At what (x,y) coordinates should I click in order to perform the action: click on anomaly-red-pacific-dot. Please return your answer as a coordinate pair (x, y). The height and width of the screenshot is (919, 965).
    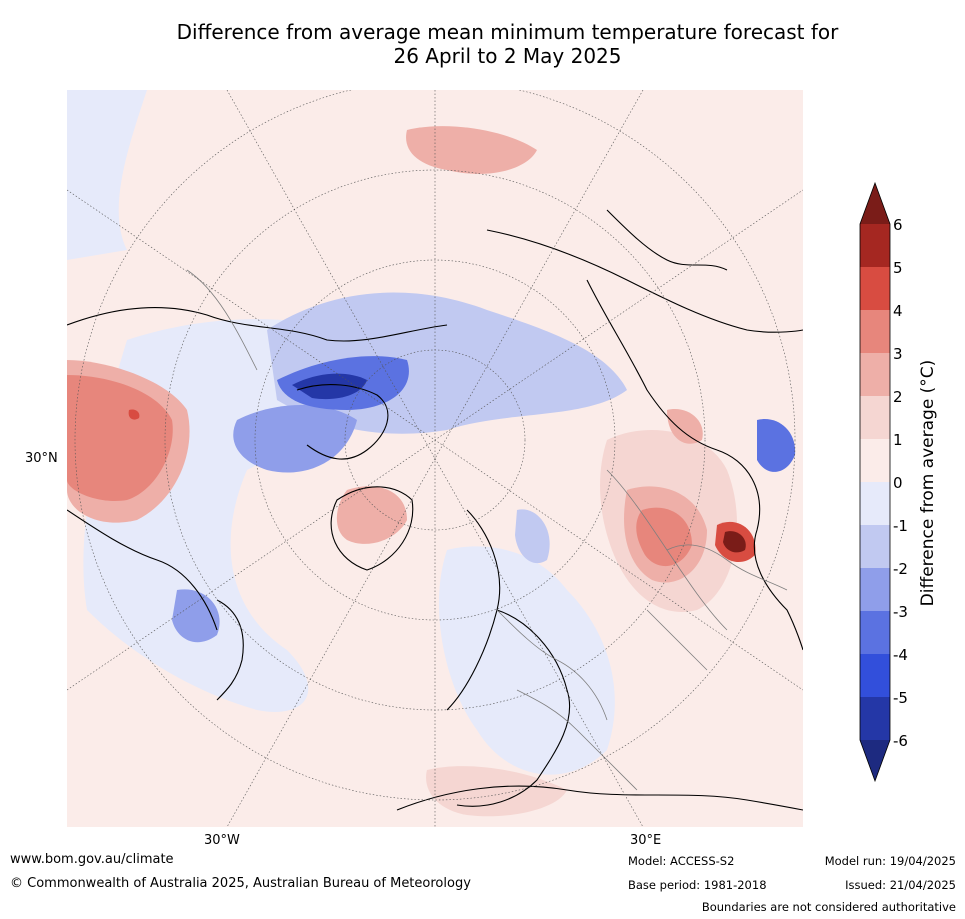
    Looking at the image, I should click on (134, 414).